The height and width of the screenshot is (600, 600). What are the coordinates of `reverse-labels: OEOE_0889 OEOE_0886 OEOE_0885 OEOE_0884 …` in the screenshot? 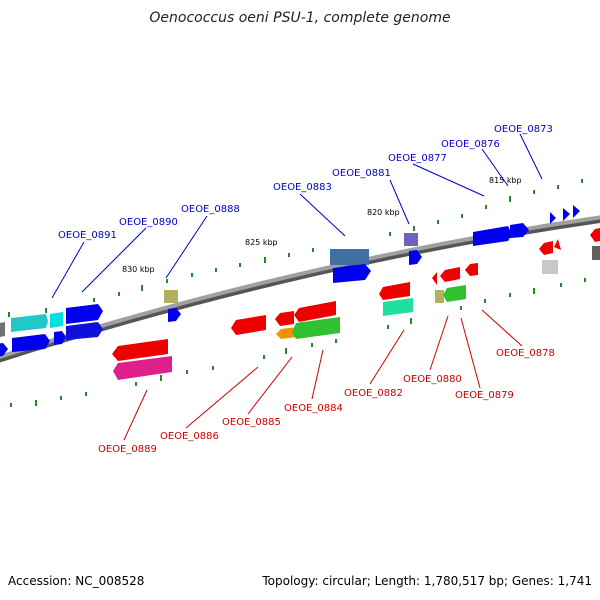 It's located at (326, 401).